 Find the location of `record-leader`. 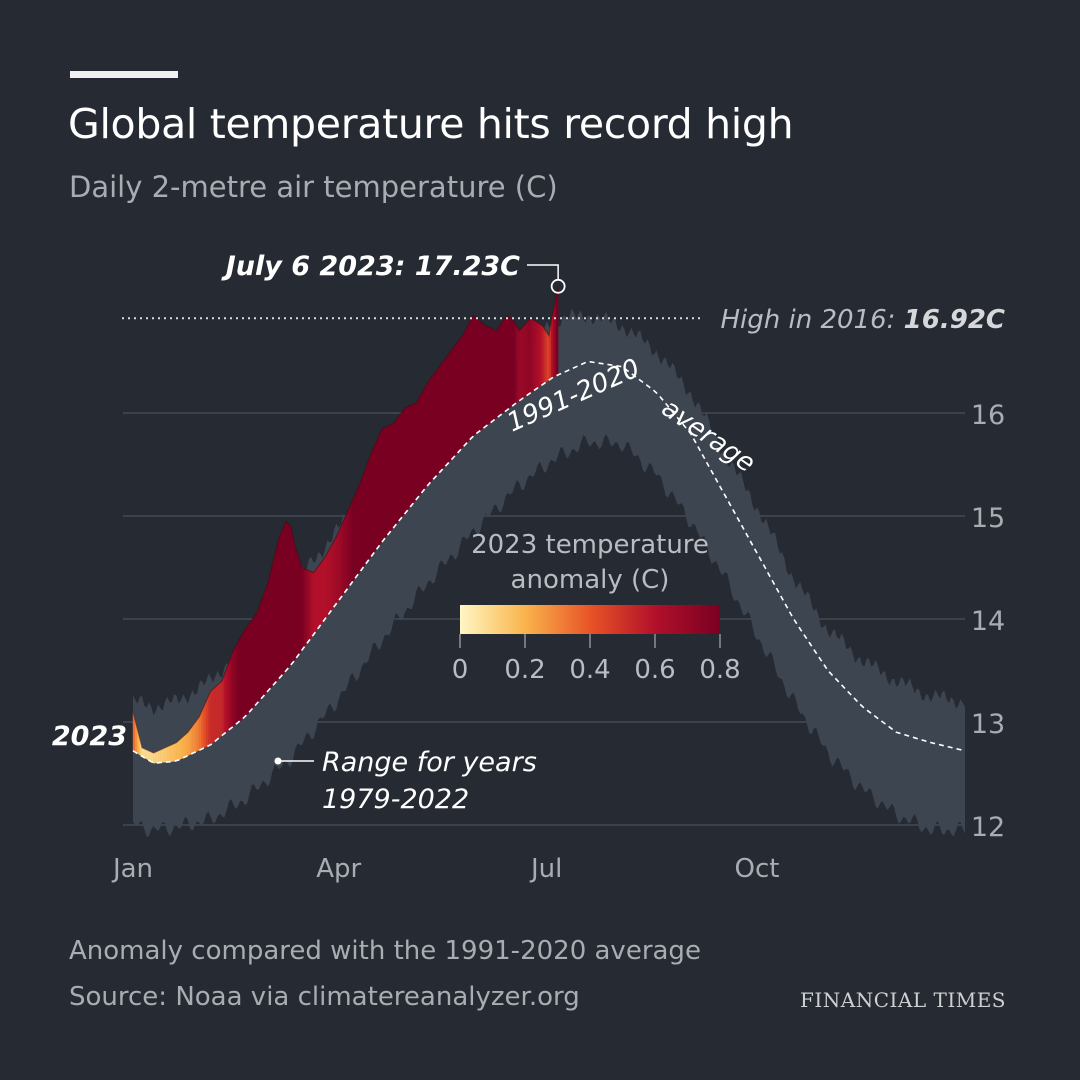

record-leader is located at coordinates (543, 272).